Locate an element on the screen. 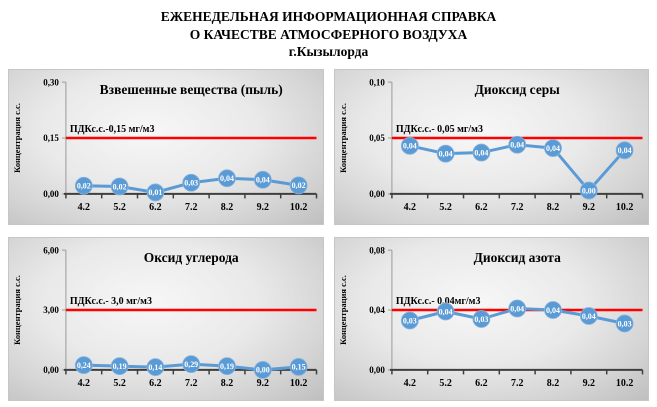  pdk-label: ПДКс.с.- 0,05 мг/м3 is located at coordinates (438, 129).